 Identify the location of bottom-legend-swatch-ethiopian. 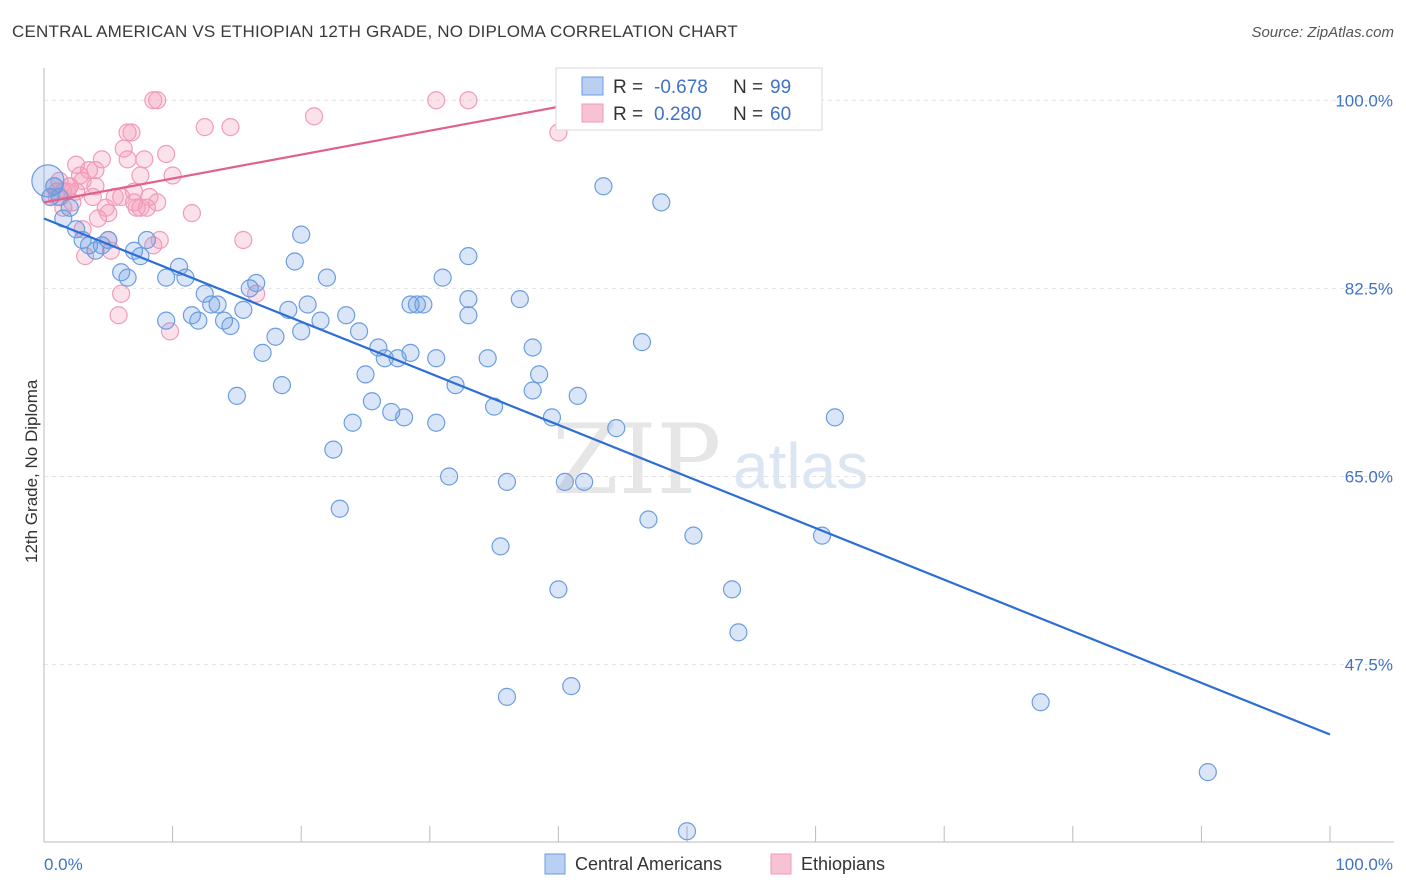
(781, 864).